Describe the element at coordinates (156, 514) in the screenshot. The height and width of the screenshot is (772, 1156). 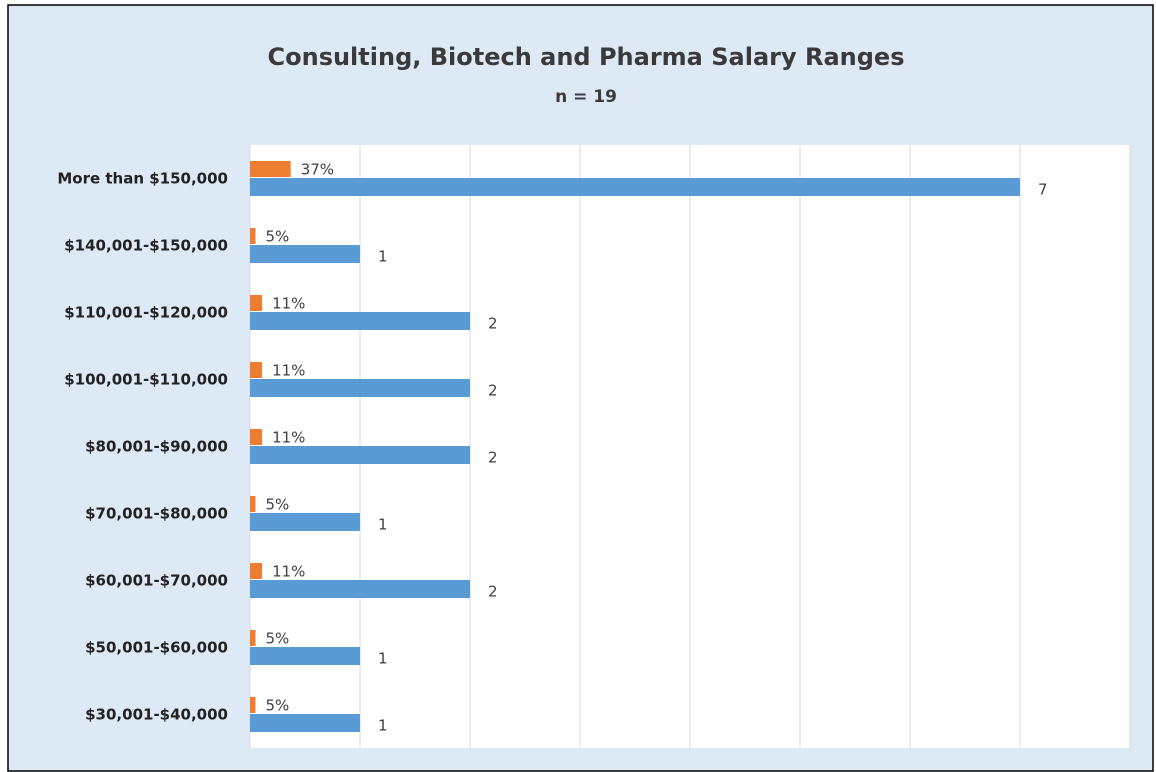
I see `y-tick-label: $70,001-$80,000` at that location.